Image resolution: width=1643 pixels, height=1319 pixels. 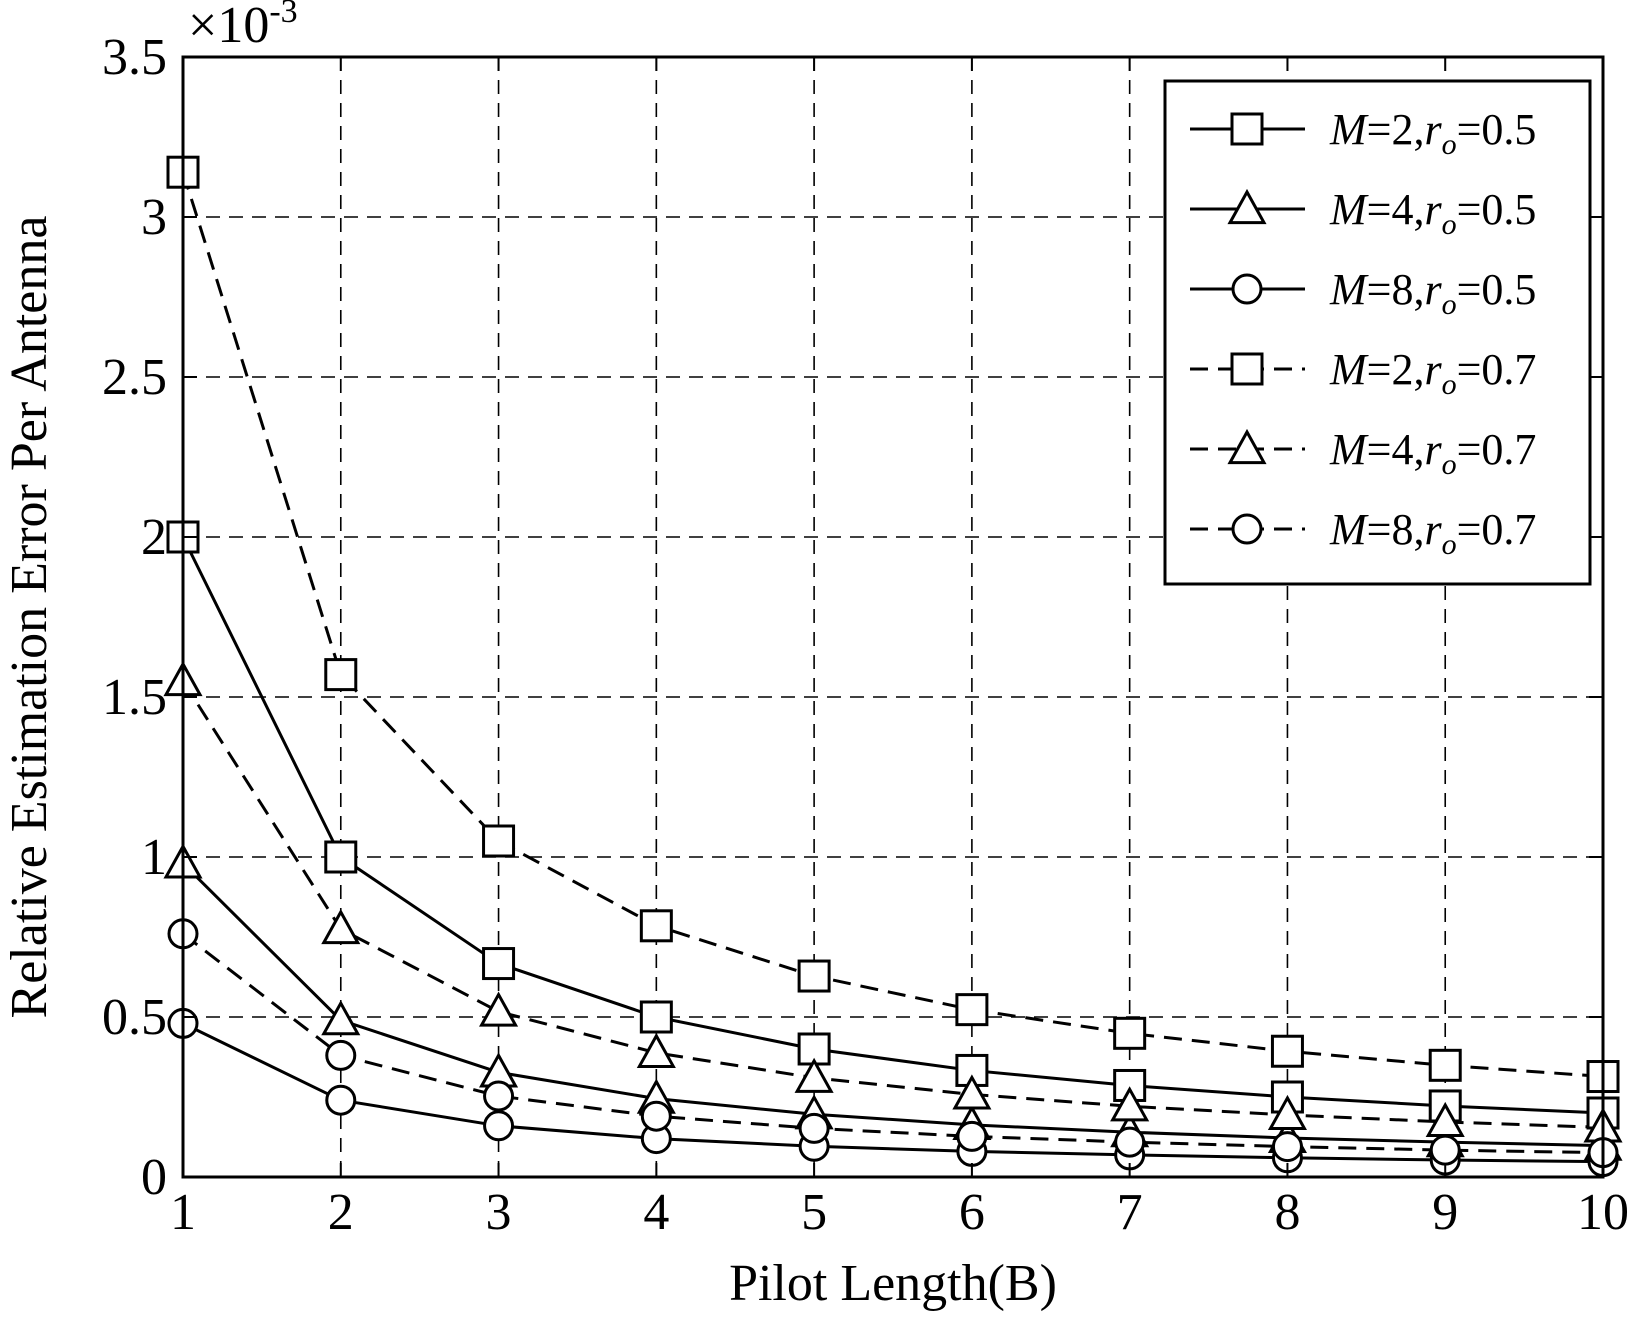 I want to click on y-multiplier-base: ×10, so click(x=228, y=27).